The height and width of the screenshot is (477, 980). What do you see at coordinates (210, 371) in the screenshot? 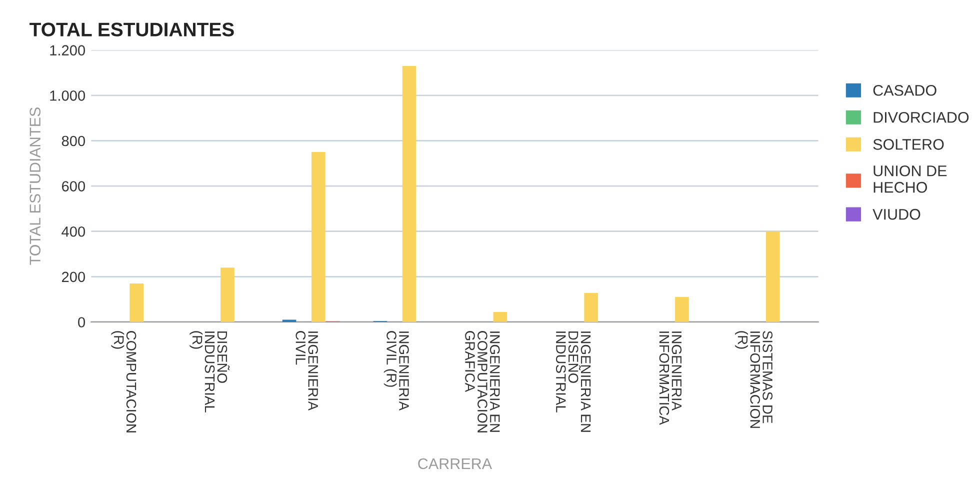
I see `x-tick-label: DISEÑO INDUSTRIAL (R)` at bounding box center [210, 371].